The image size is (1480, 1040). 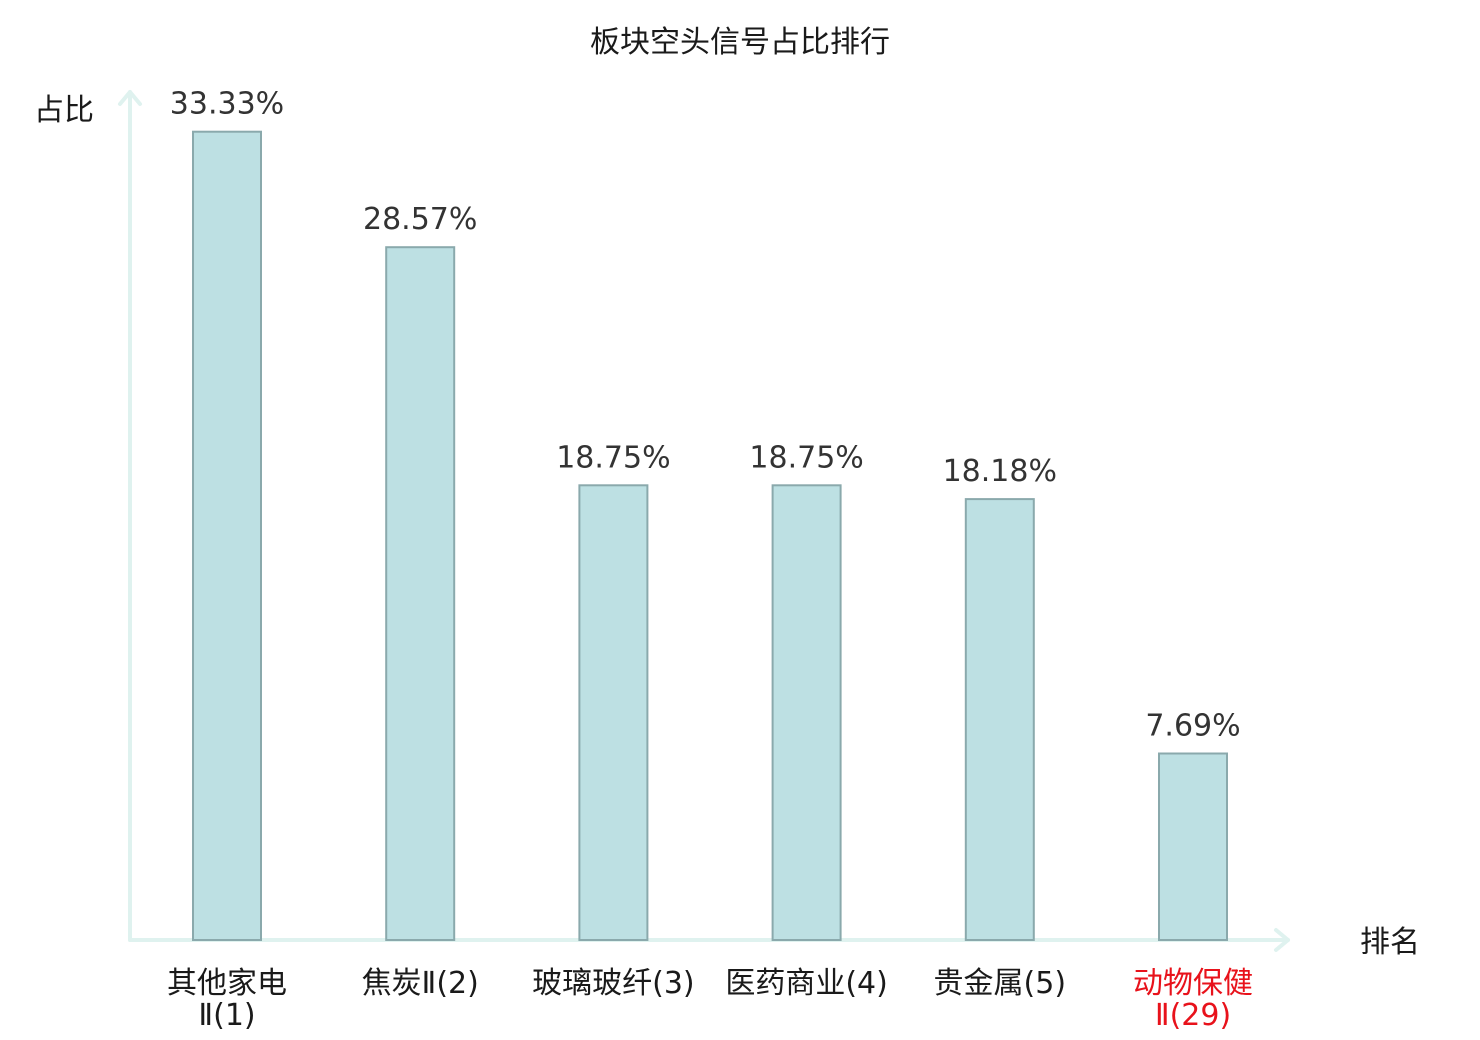 What do you see at coordinates (1192, 726) in the screenshot?
I see `bar-value-label: 7.69%` at bounding box center [1192, 726].